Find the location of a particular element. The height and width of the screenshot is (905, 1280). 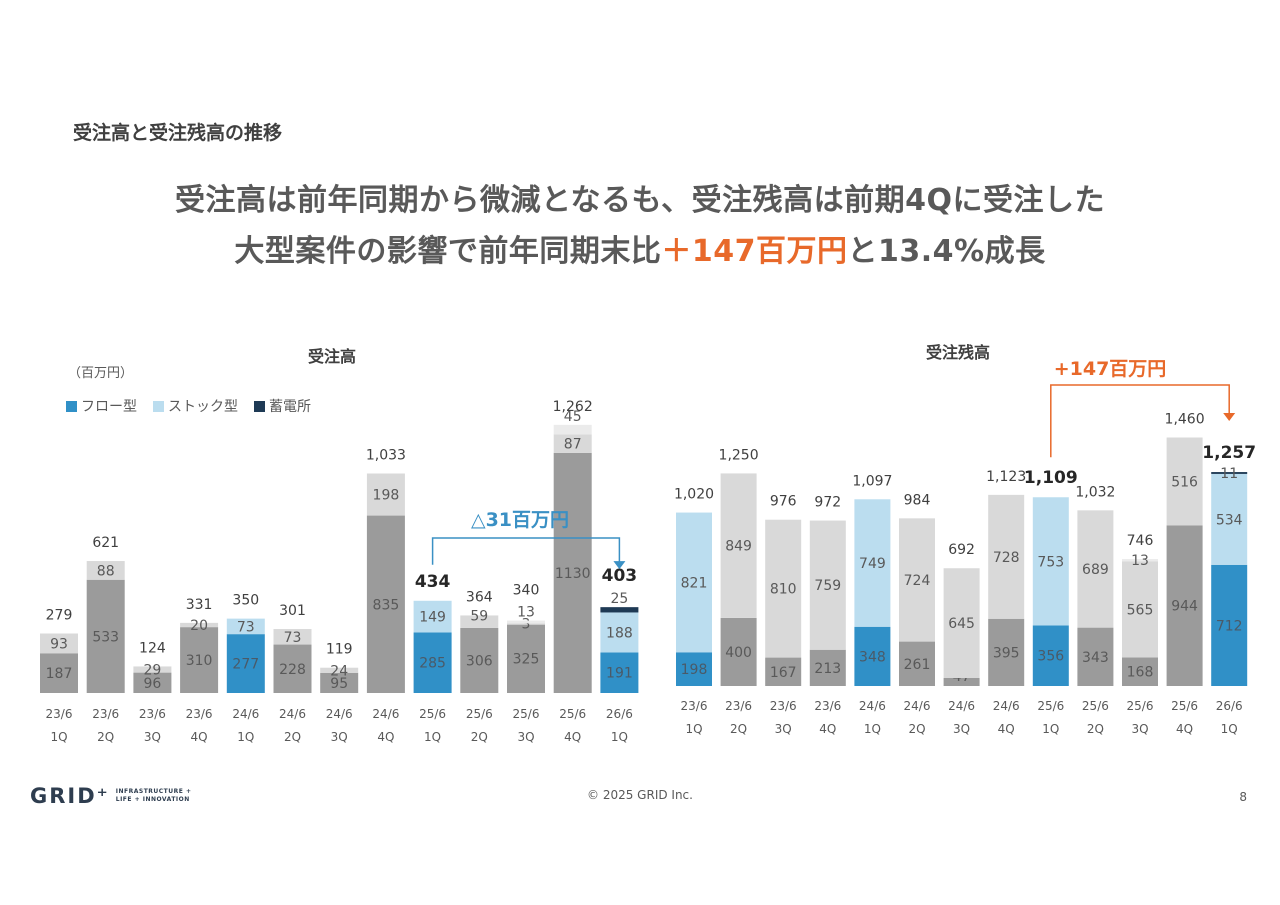

backlog-bar-11-flow is located at coordinates (1184, 605).